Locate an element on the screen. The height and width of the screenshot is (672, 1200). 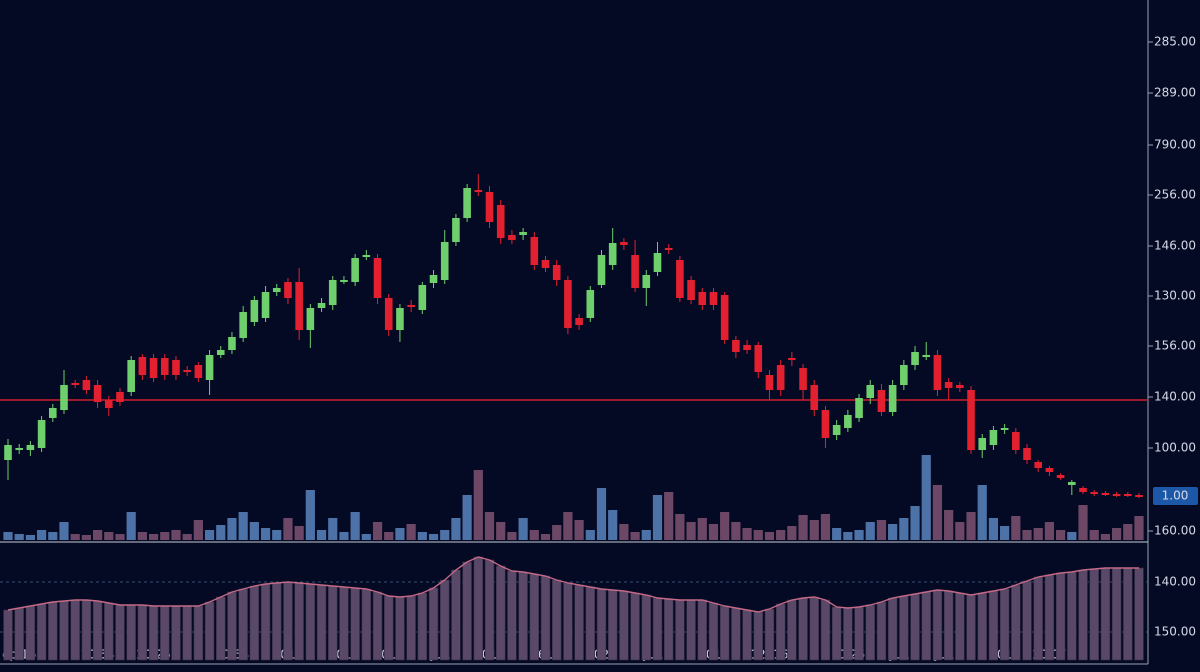
y-tick-label: 285.00 is located at coordinates (1175, 42).